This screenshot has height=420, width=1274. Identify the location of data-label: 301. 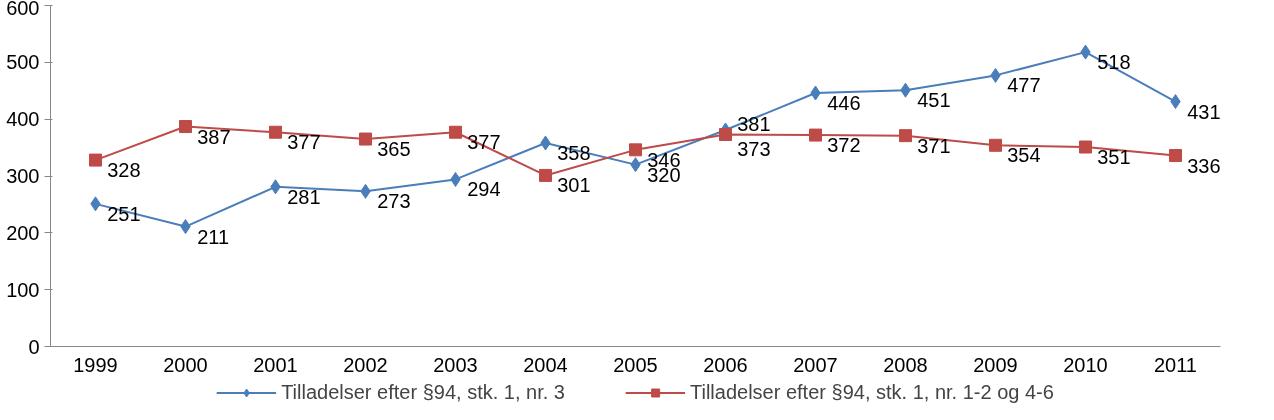
(574, 185).